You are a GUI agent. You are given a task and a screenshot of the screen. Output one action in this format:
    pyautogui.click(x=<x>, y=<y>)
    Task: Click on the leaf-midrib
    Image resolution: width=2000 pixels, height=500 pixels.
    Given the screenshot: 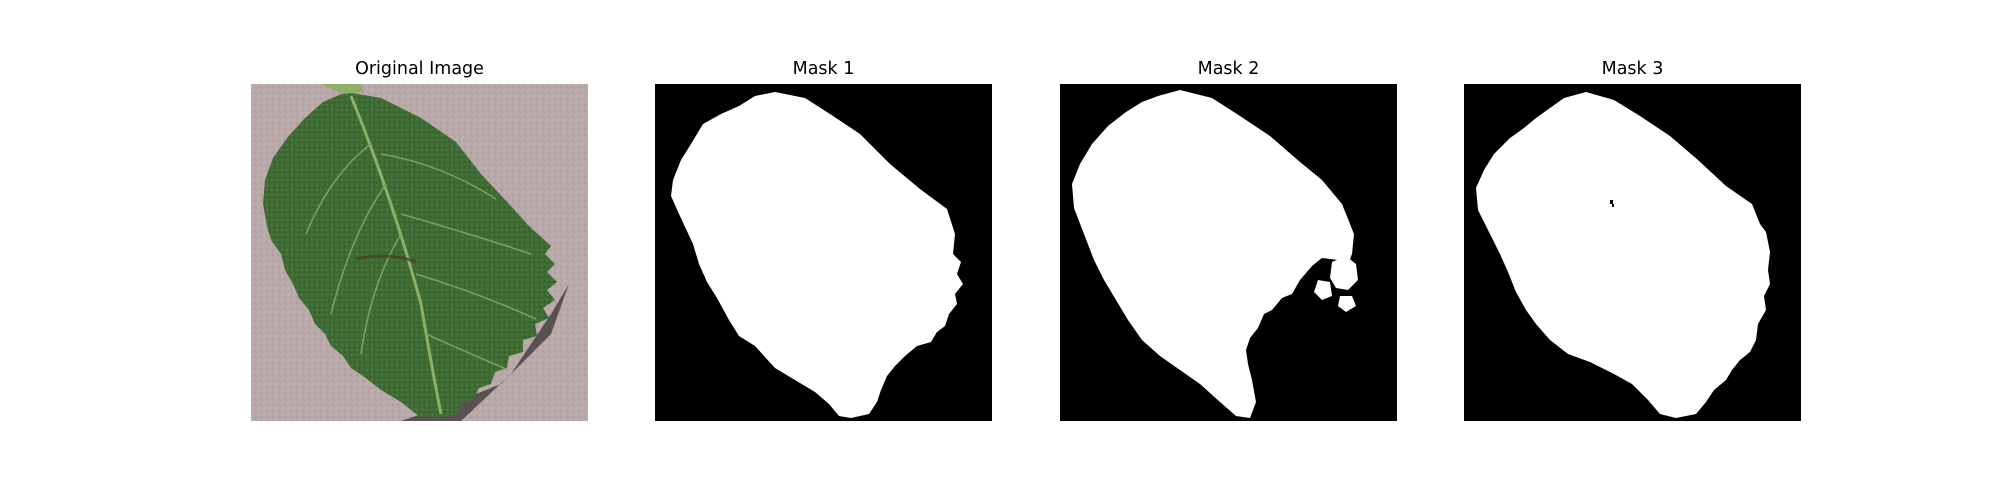 What is the action you would take?
    pyautogui.click(x=396, y=255)
    